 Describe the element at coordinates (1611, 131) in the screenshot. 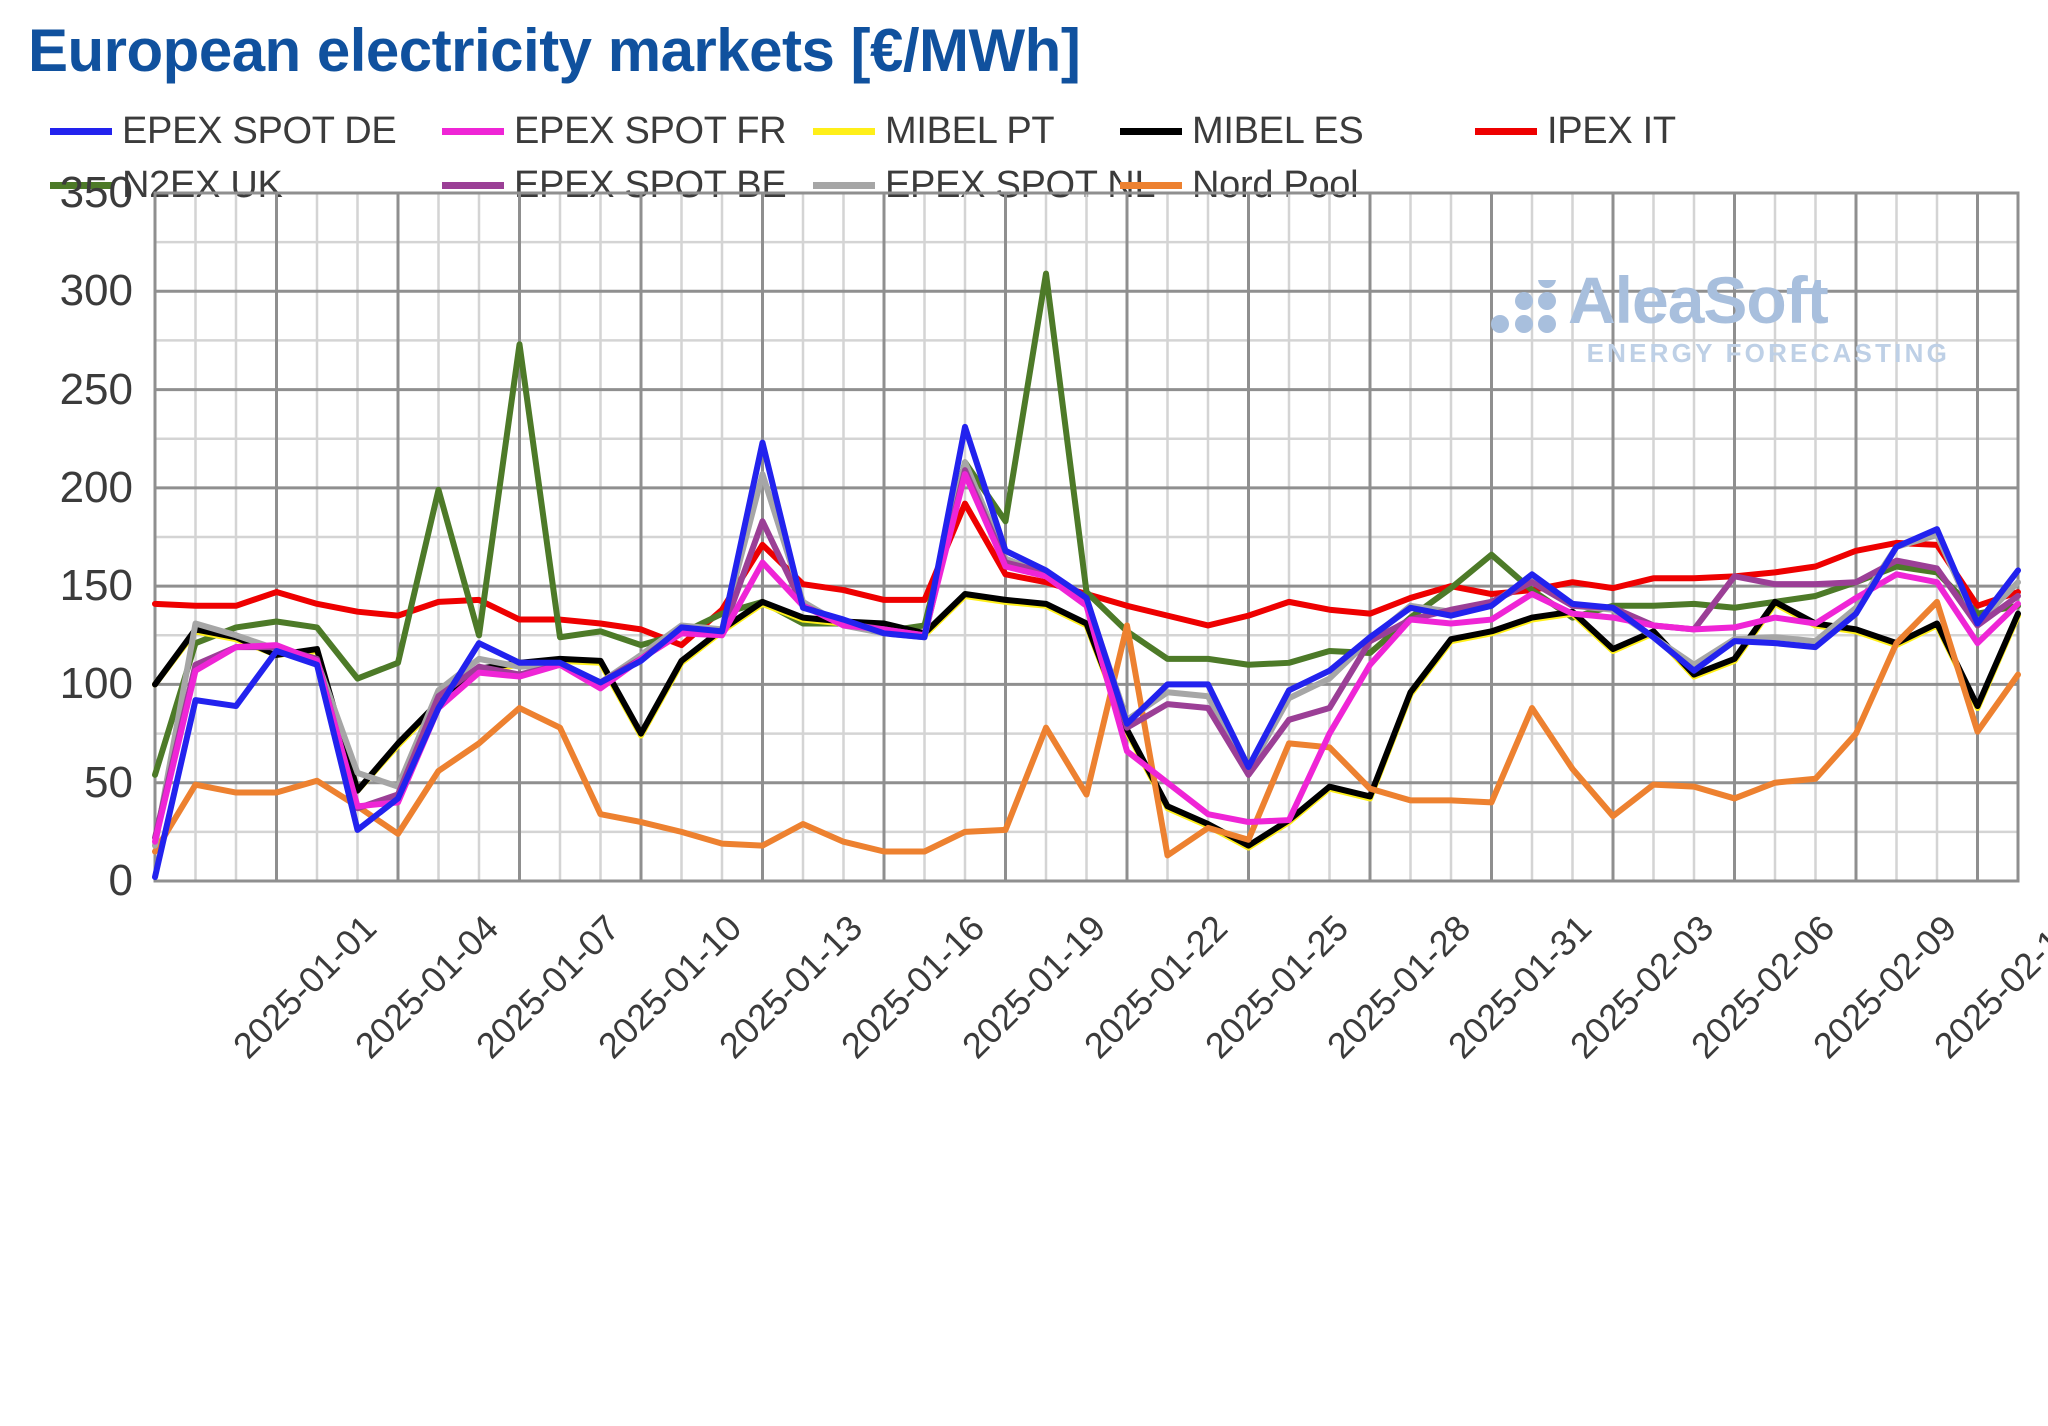

I see `legend-item-label: IPEX IT` at that location.